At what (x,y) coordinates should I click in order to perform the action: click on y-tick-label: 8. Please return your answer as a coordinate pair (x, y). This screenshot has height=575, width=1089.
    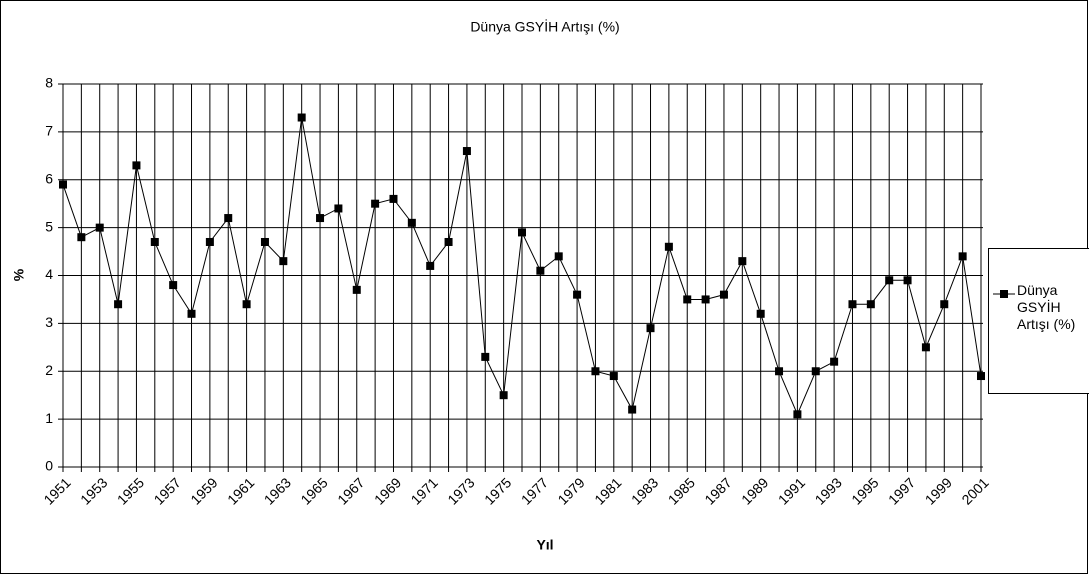
    Looking at the image, I should click on (49, 83).